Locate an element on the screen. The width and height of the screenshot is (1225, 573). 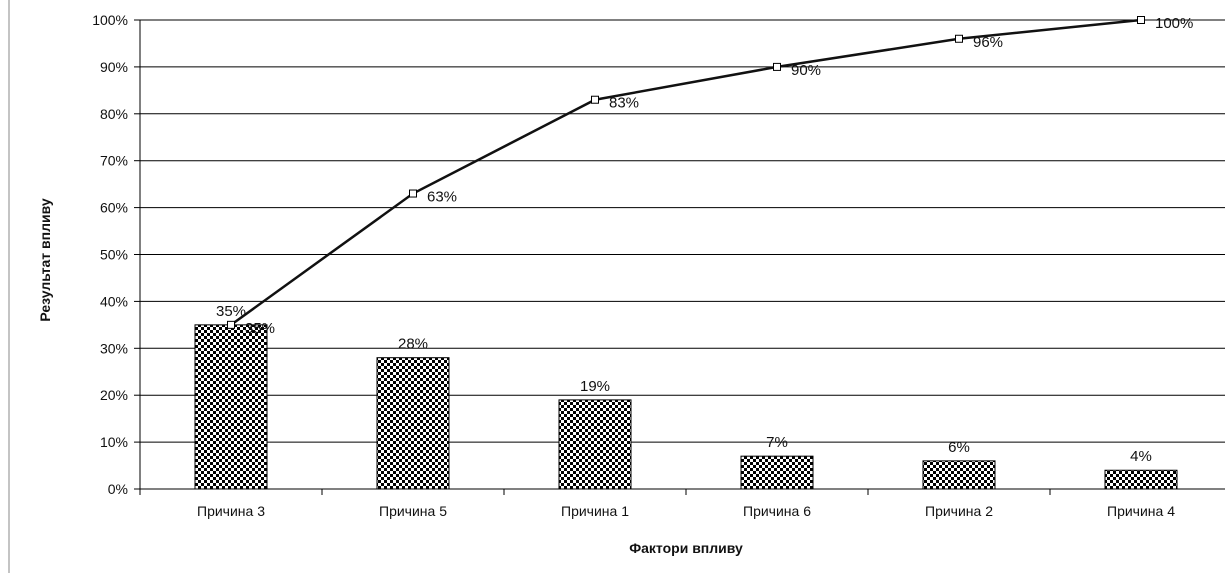
y-tick-label-6: 60% is located at coordinates (114, 208).